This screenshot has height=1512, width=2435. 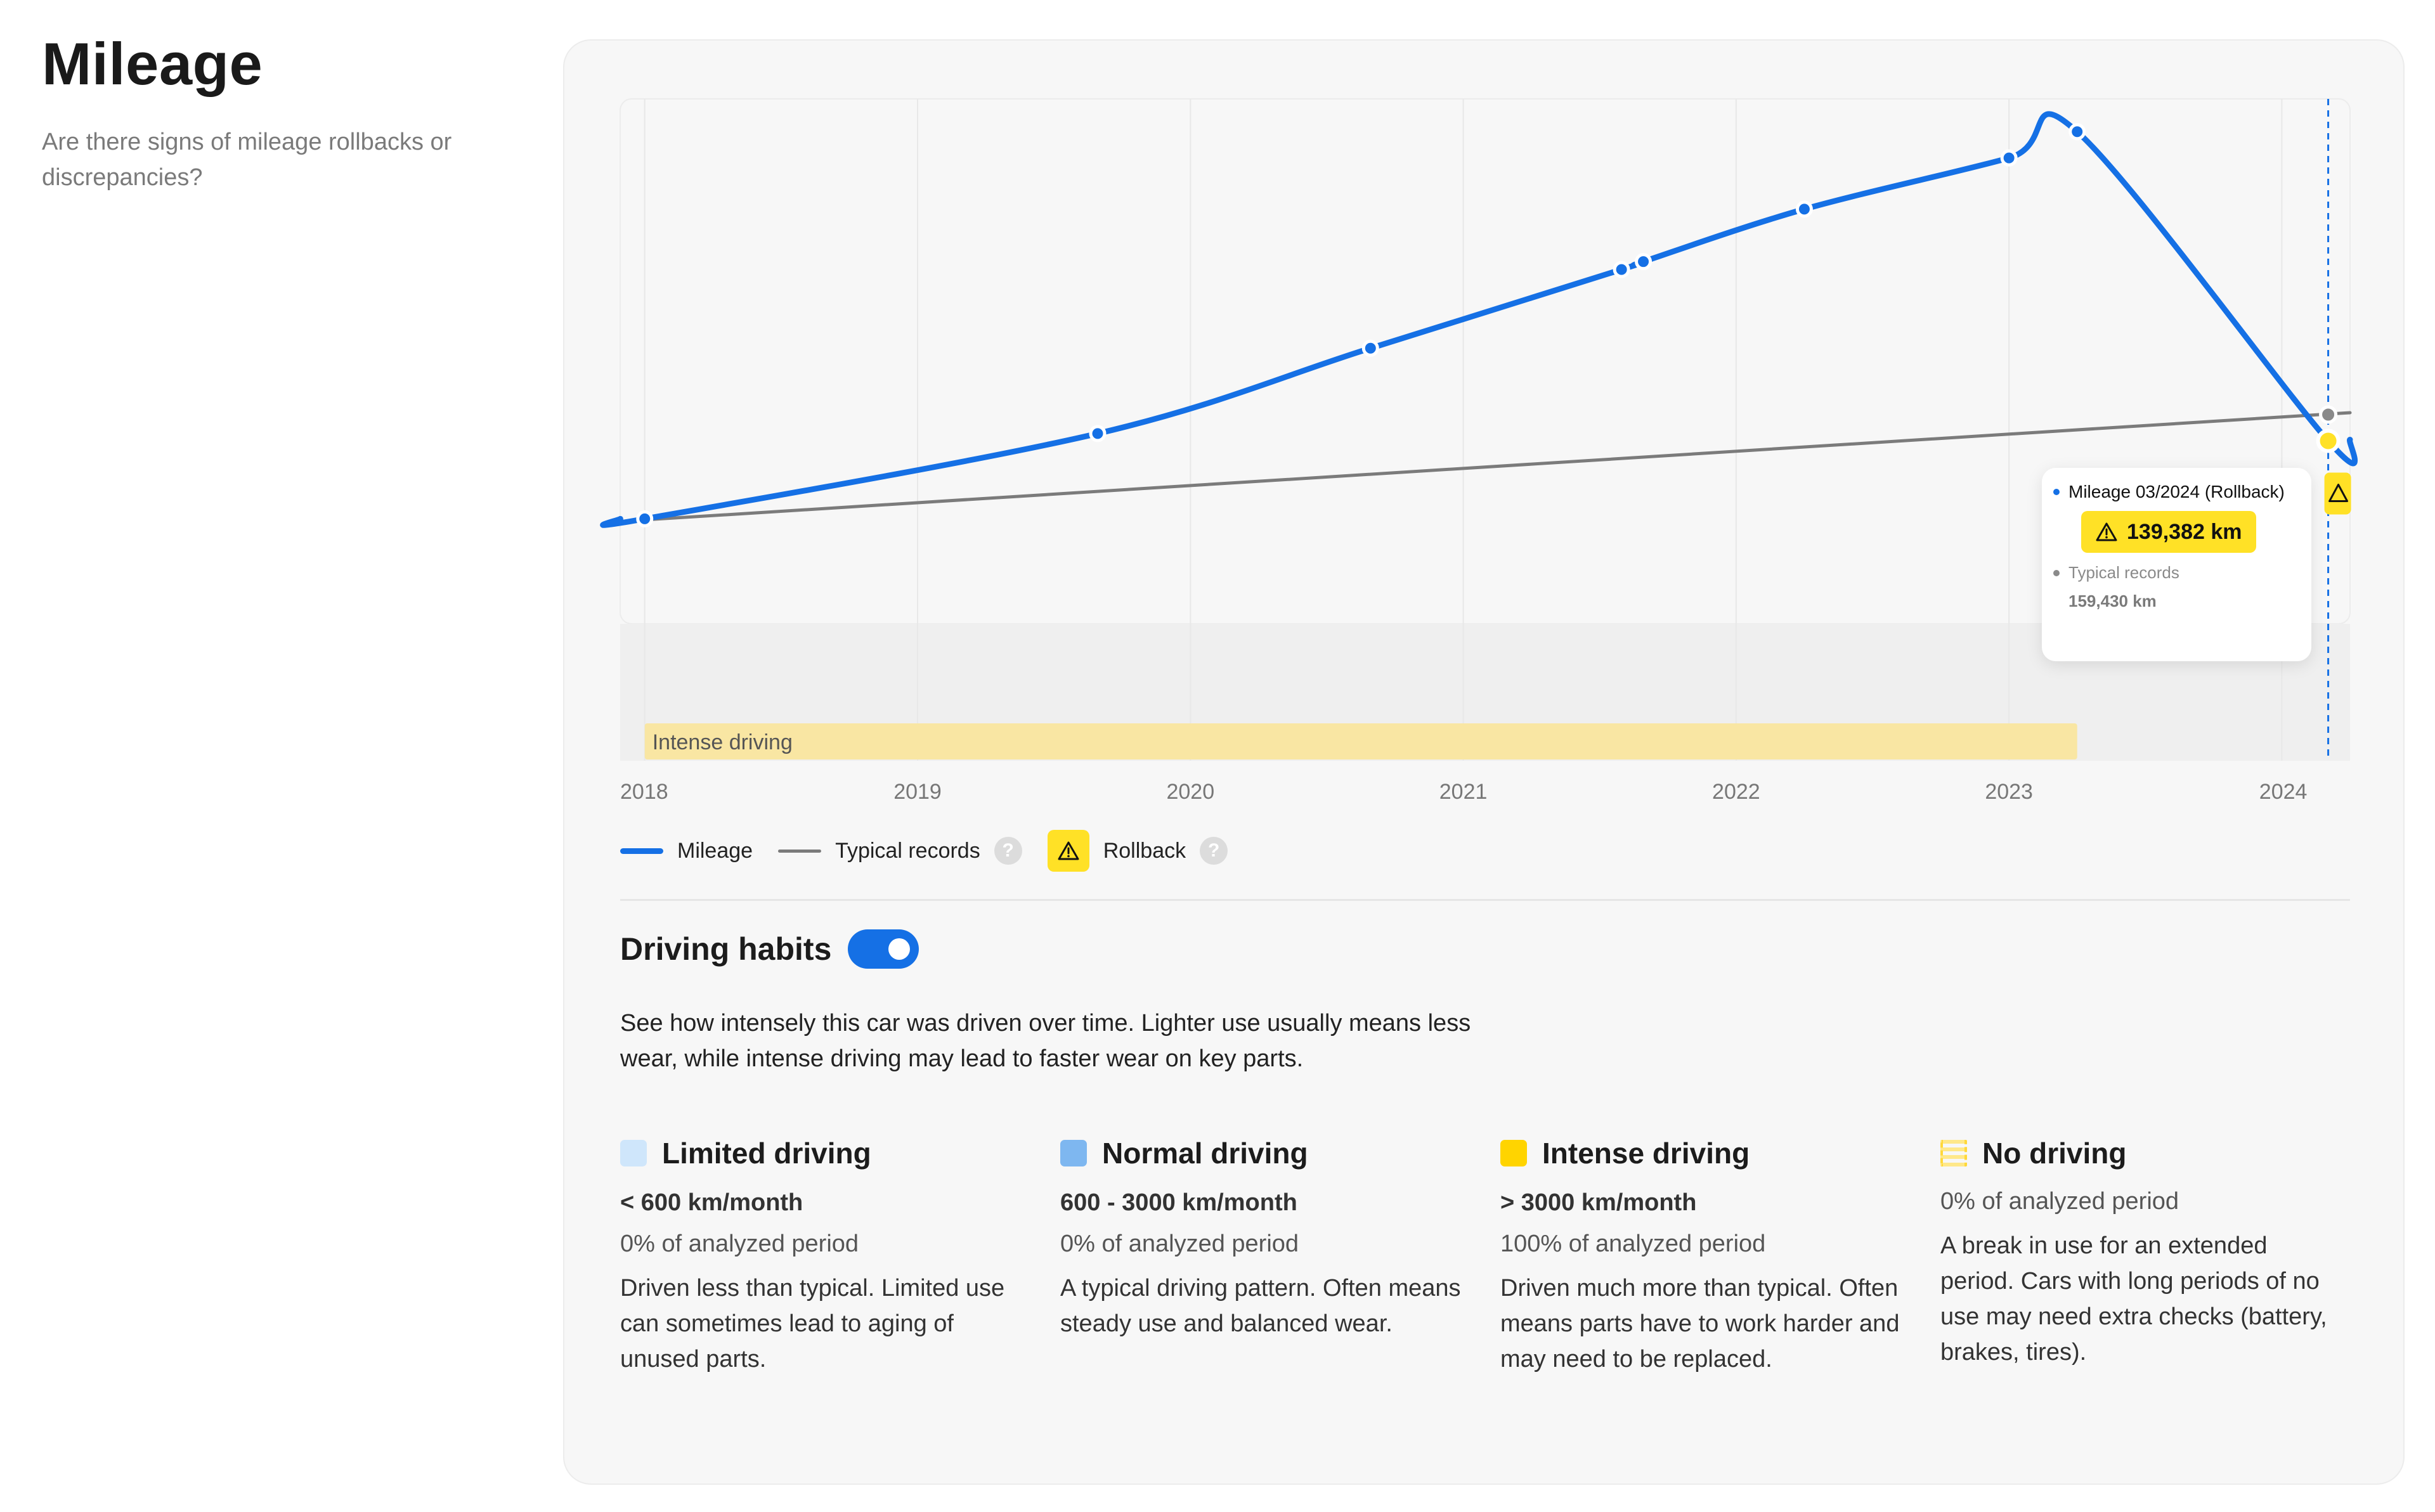 I want to click on intense-swatch, so click(x=1514, y=1153).